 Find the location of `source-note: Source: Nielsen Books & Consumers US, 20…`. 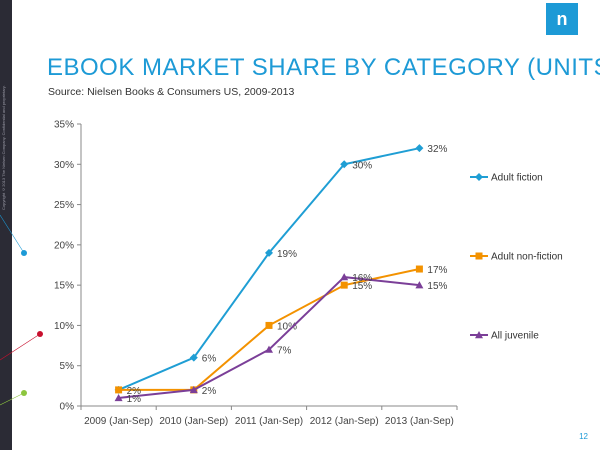

source-note: Source: Nielsen Books & Consumers US, 20… is located at coordinates (171, 92).